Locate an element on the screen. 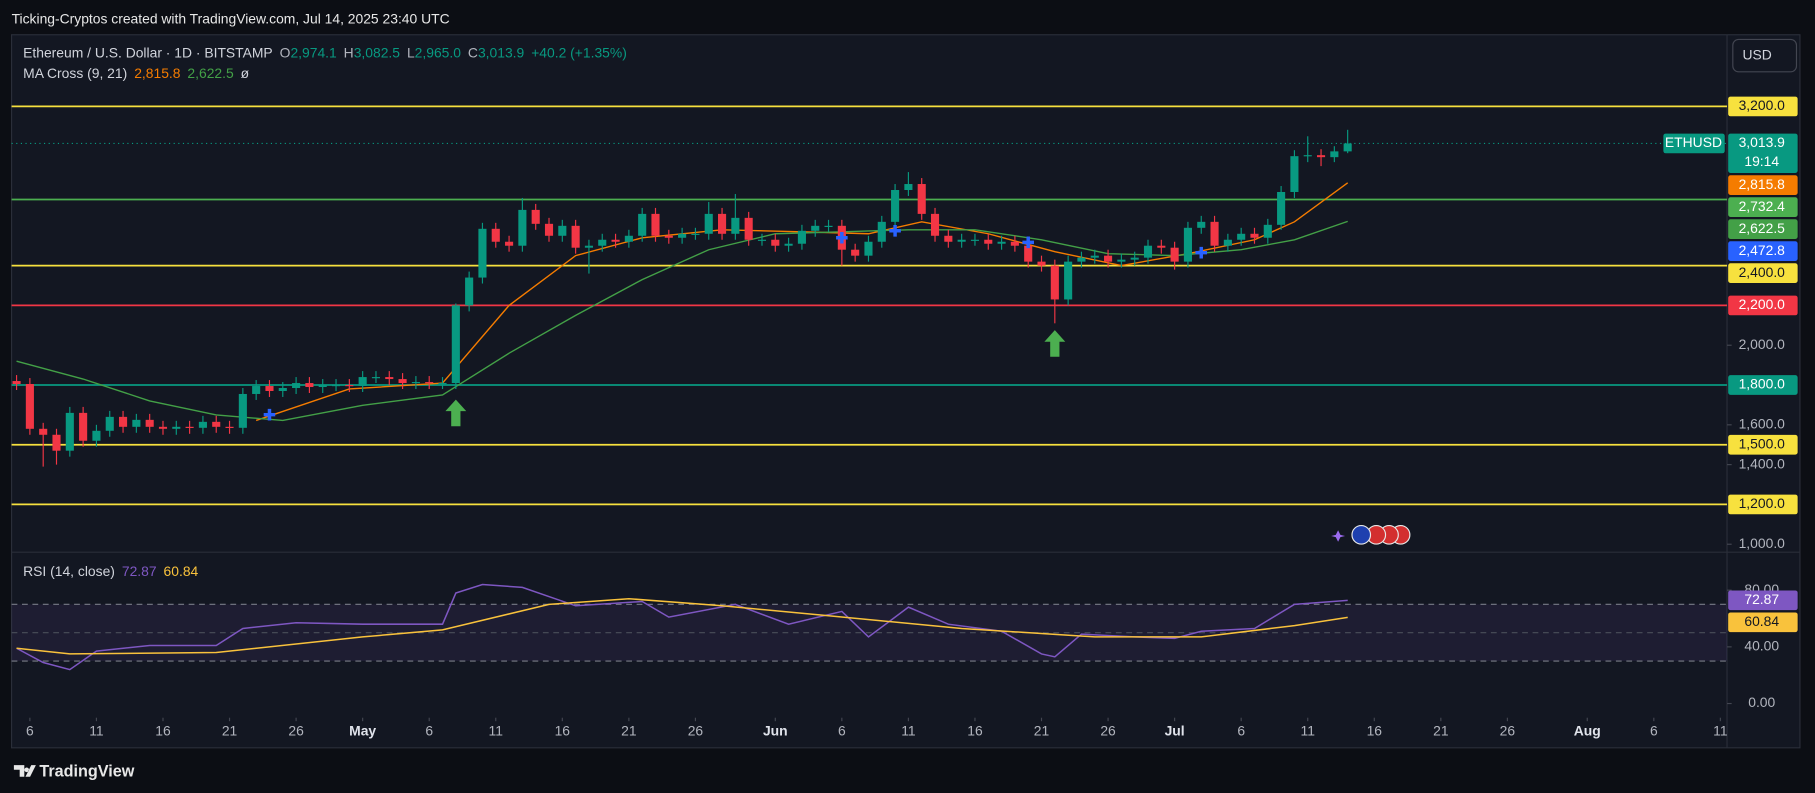  logo is located at coordinates (24, 771).